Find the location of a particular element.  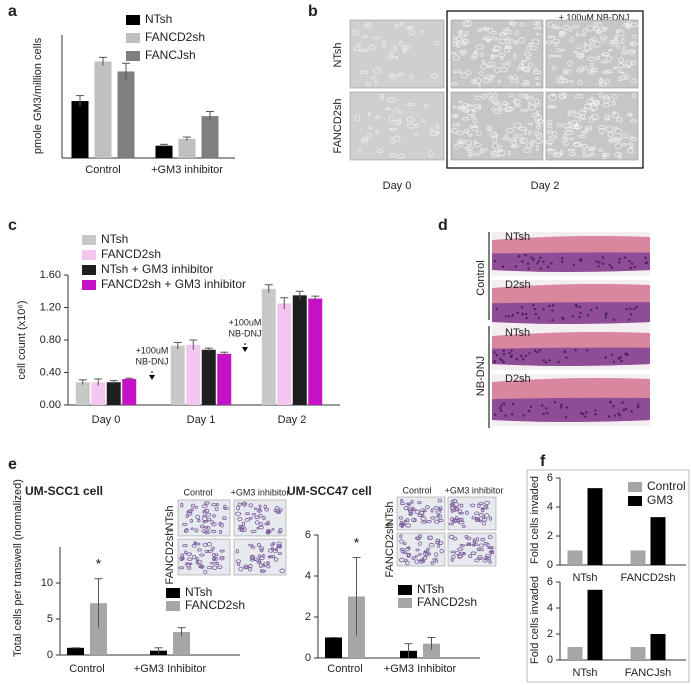

column-label: Day 0 is located at coordinates (397, 186).